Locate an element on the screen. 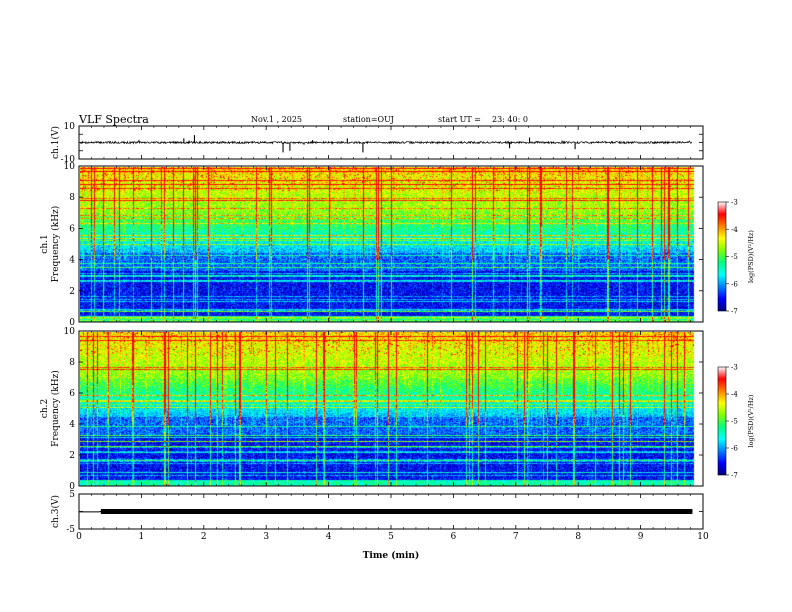 This screenshot has width=792, height=612. x-tick-label: 7 is located at coordinates (516, 537).